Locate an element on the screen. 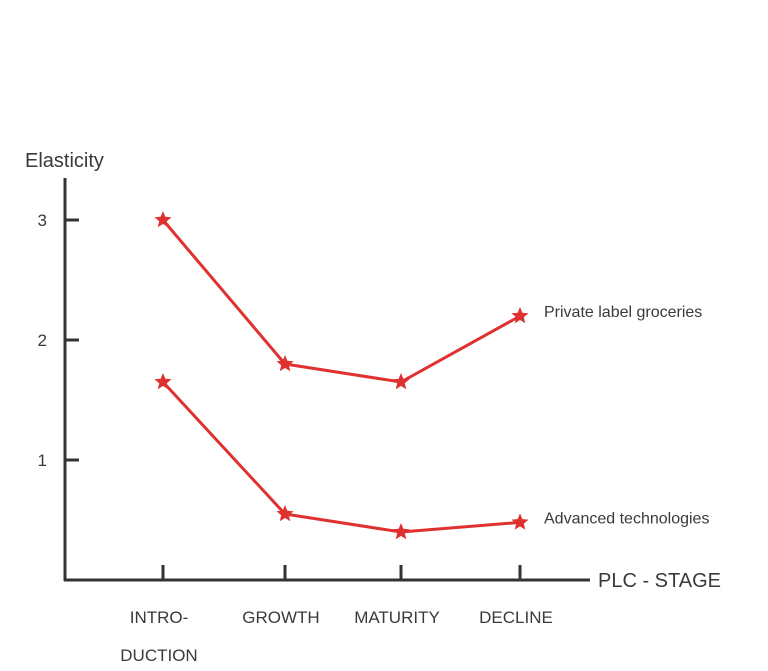 The image size is (768, 671). series-label: Private label groceries is located at coordinates (623, 312).